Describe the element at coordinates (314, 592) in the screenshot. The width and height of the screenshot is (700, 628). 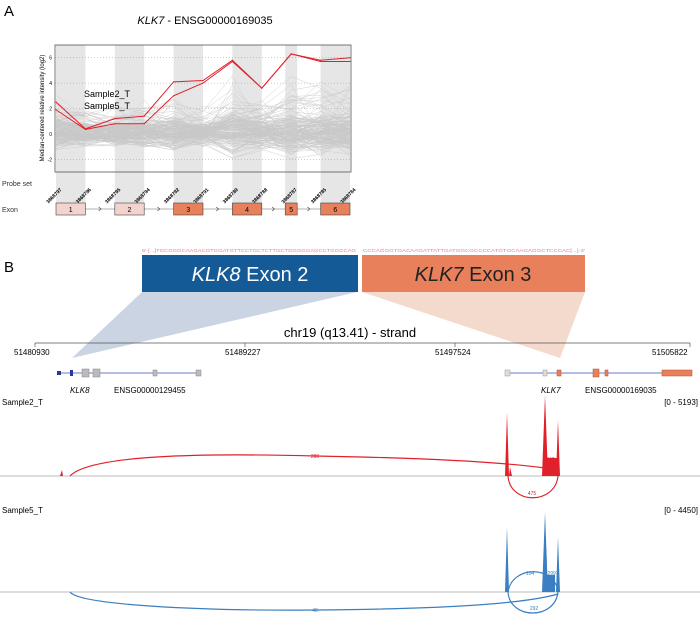
I see `junction-arcs-sample5` at that location.